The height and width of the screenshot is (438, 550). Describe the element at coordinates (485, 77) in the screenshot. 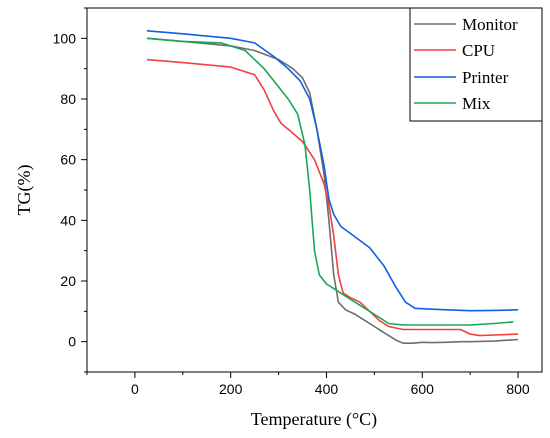

I see `legend-label-printer: Printer` at that location.